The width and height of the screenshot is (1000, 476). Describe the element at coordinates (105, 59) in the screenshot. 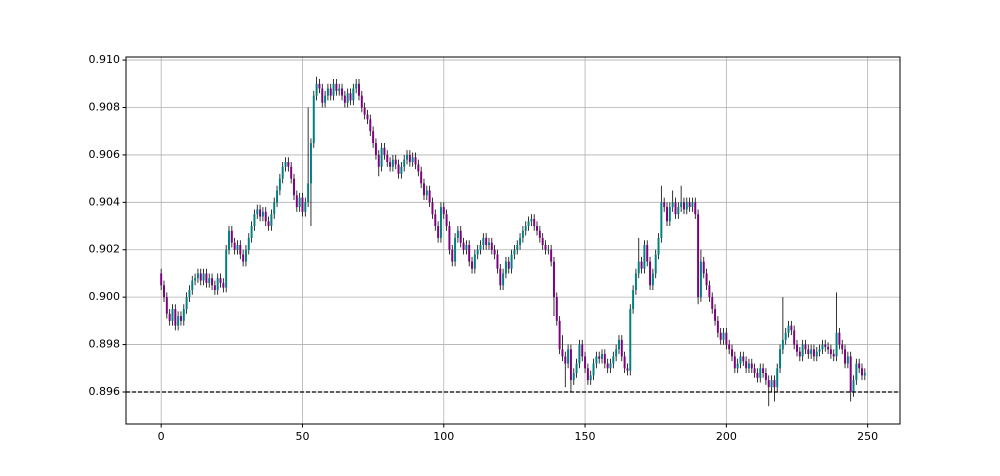

I see `y-tick-label: 0.910` at that location.